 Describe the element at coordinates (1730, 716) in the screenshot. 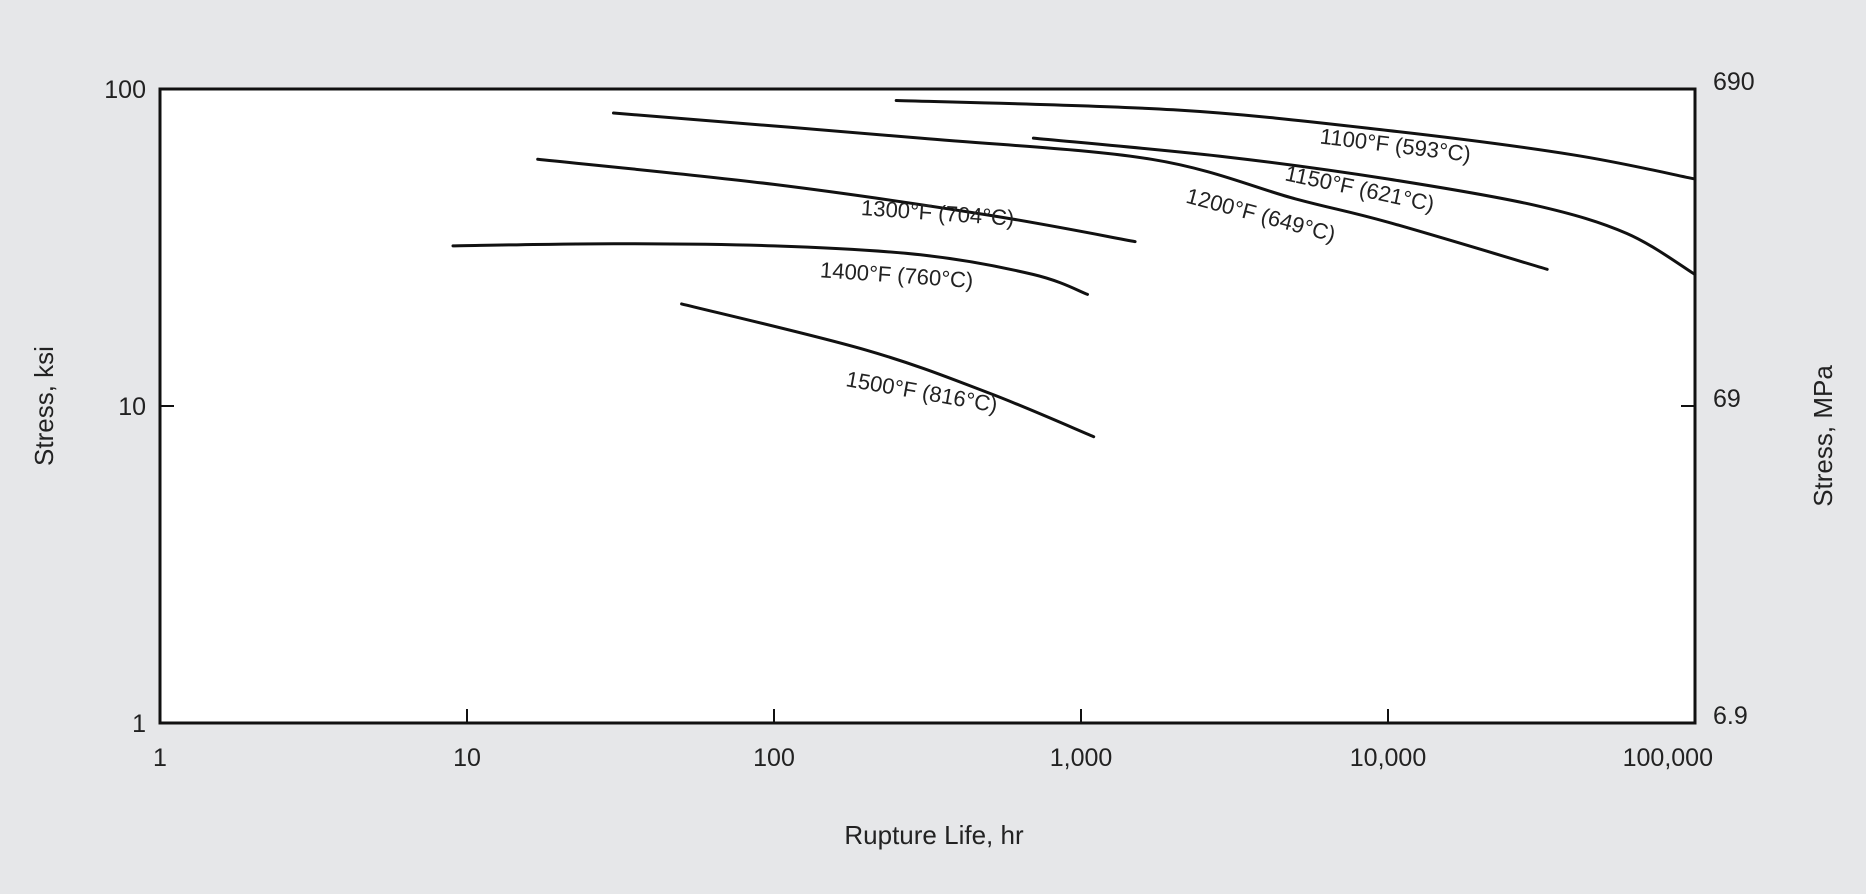

I see `y2-tick-label: 6.9` at that location.